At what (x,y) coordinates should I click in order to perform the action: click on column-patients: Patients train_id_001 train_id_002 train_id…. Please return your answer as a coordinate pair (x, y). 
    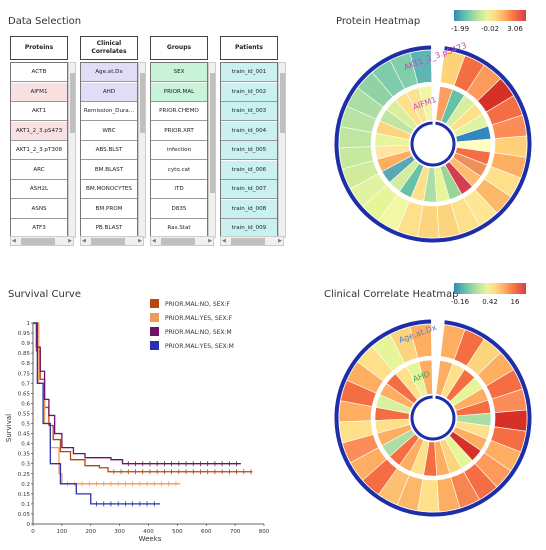
    Looking at the image, I should click on (249, 143).